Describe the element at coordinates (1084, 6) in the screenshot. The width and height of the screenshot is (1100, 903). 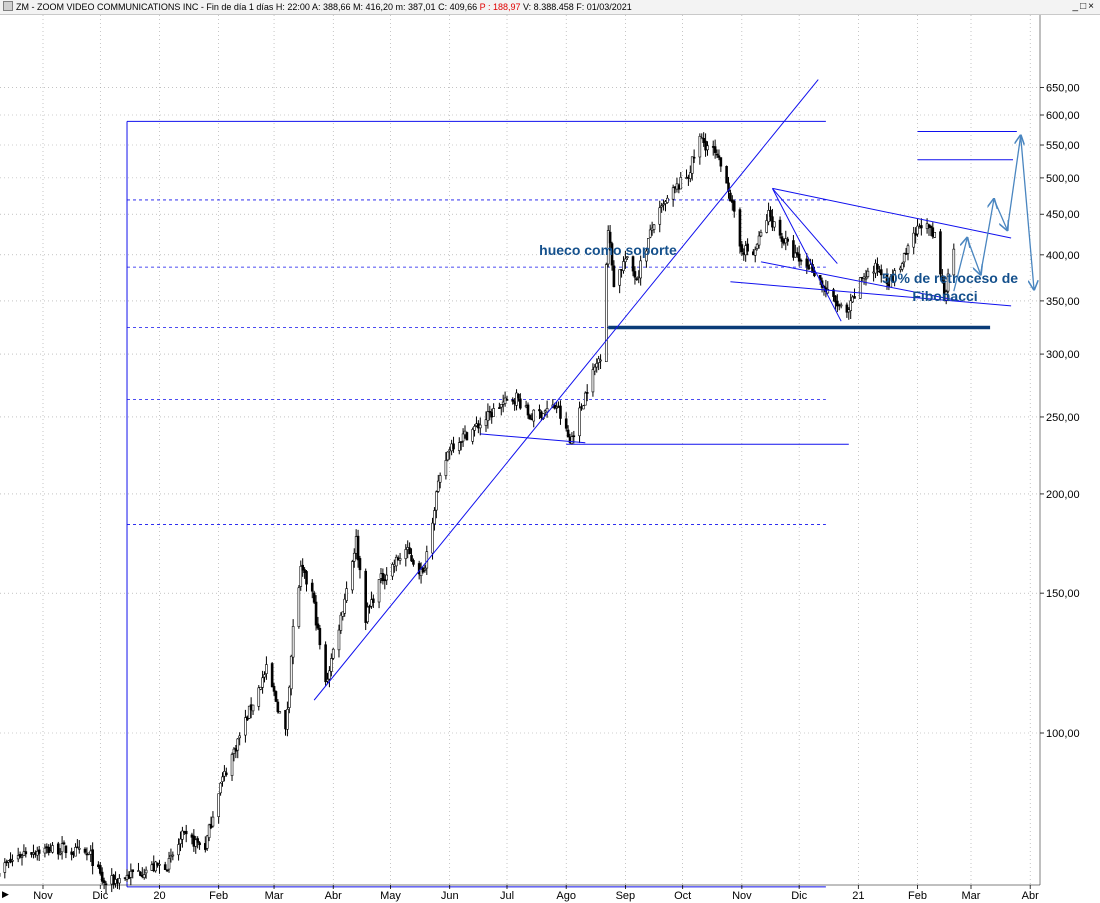
I see `window-buttons: _□×` at that location.